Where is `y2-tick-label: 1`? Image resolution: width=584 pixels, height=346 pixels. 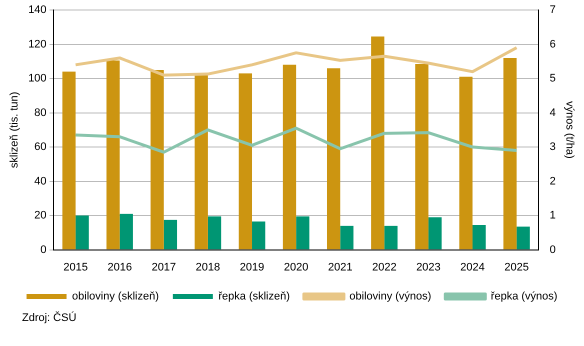
y2-tick-label: 1 is located at coordinates (553, 216).